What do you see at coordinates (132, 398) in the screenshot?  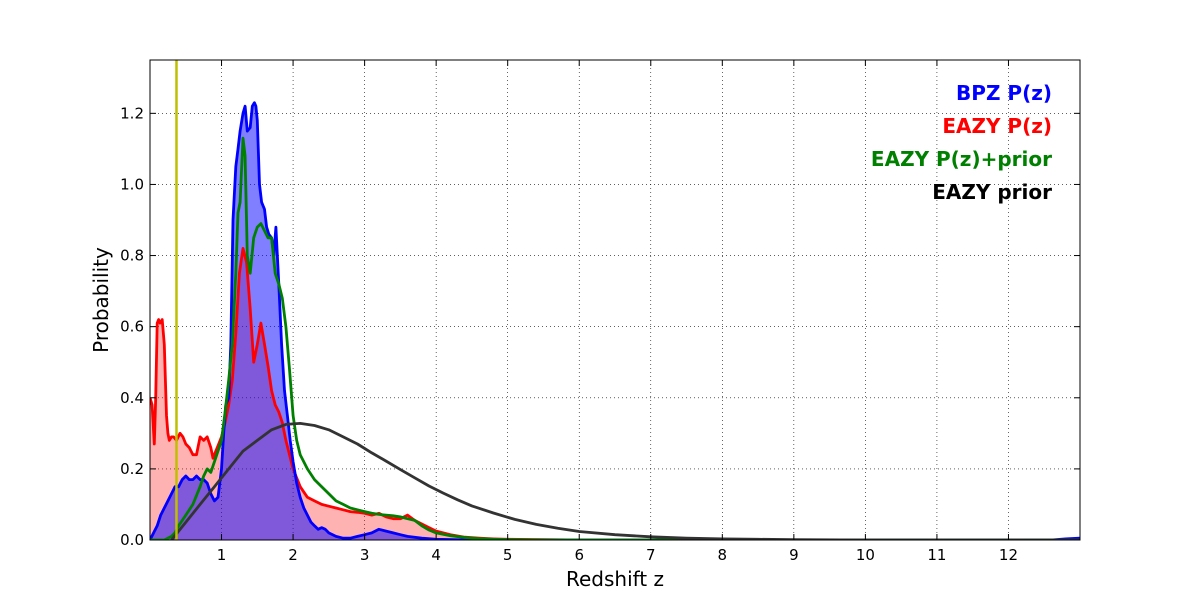 I see `y-tick-label: 0.4` at bounding box center [132, 398].